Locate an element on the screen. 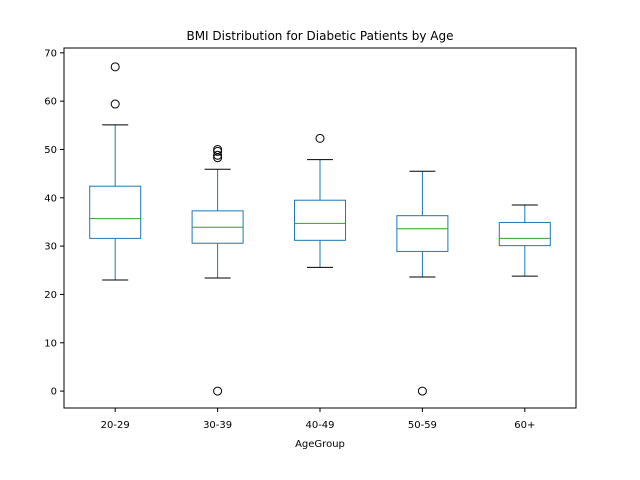 This screenshot has height=480, width=640. y-tick-label: 0 is located at coordinates (54, 392).